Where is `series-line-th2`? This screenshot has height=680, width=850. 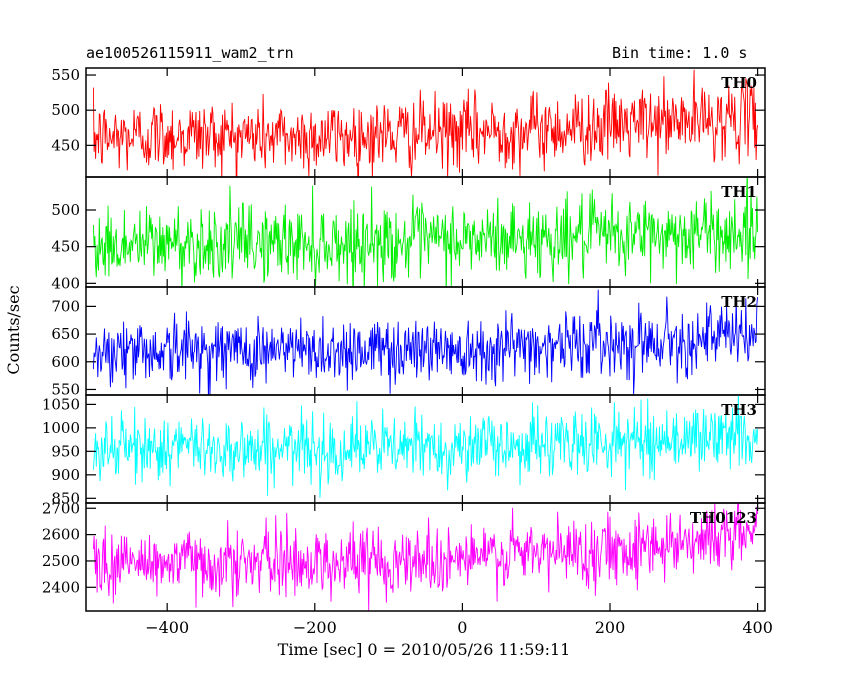
series-line-th2 is located at coordinates (425, 342).